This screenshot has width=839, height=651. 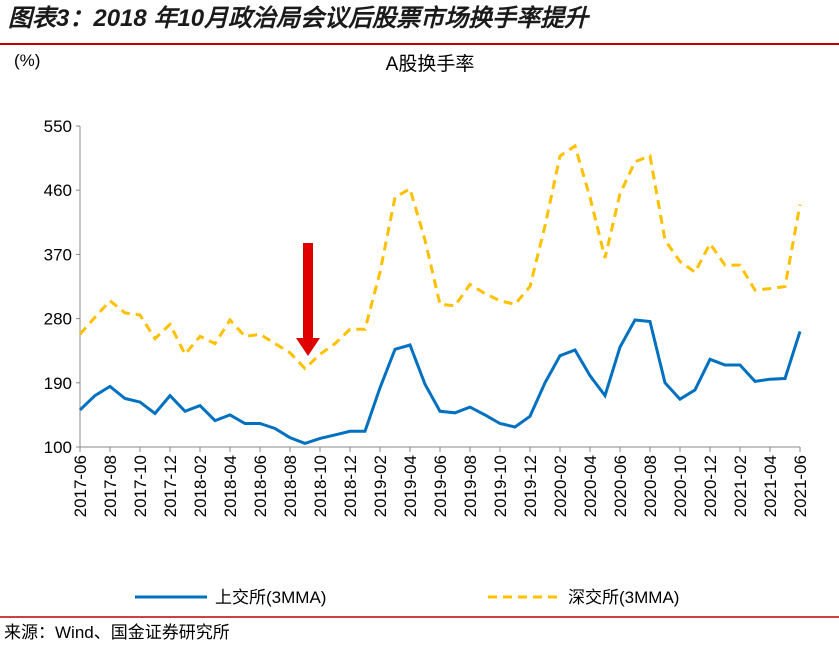 What do you see at coordinates (58, 447) in the screenshot?
I see `y-tick-label: 100` at bounding box center [58, 447].